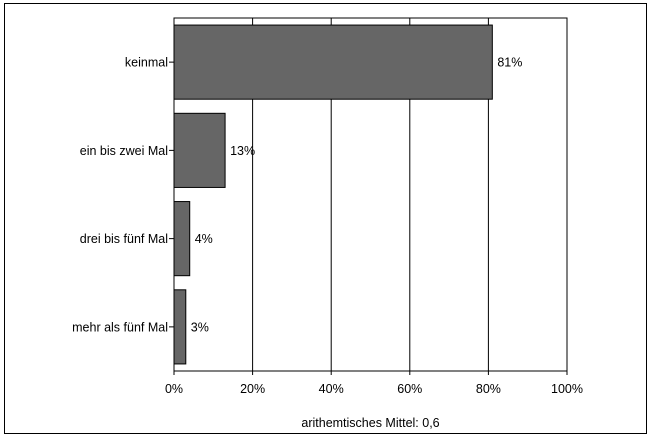 The image size is (655, 439). Describe the element at coordinates (331, 389) in the screenshot. I see `x-tick-label: 40%` at that location.